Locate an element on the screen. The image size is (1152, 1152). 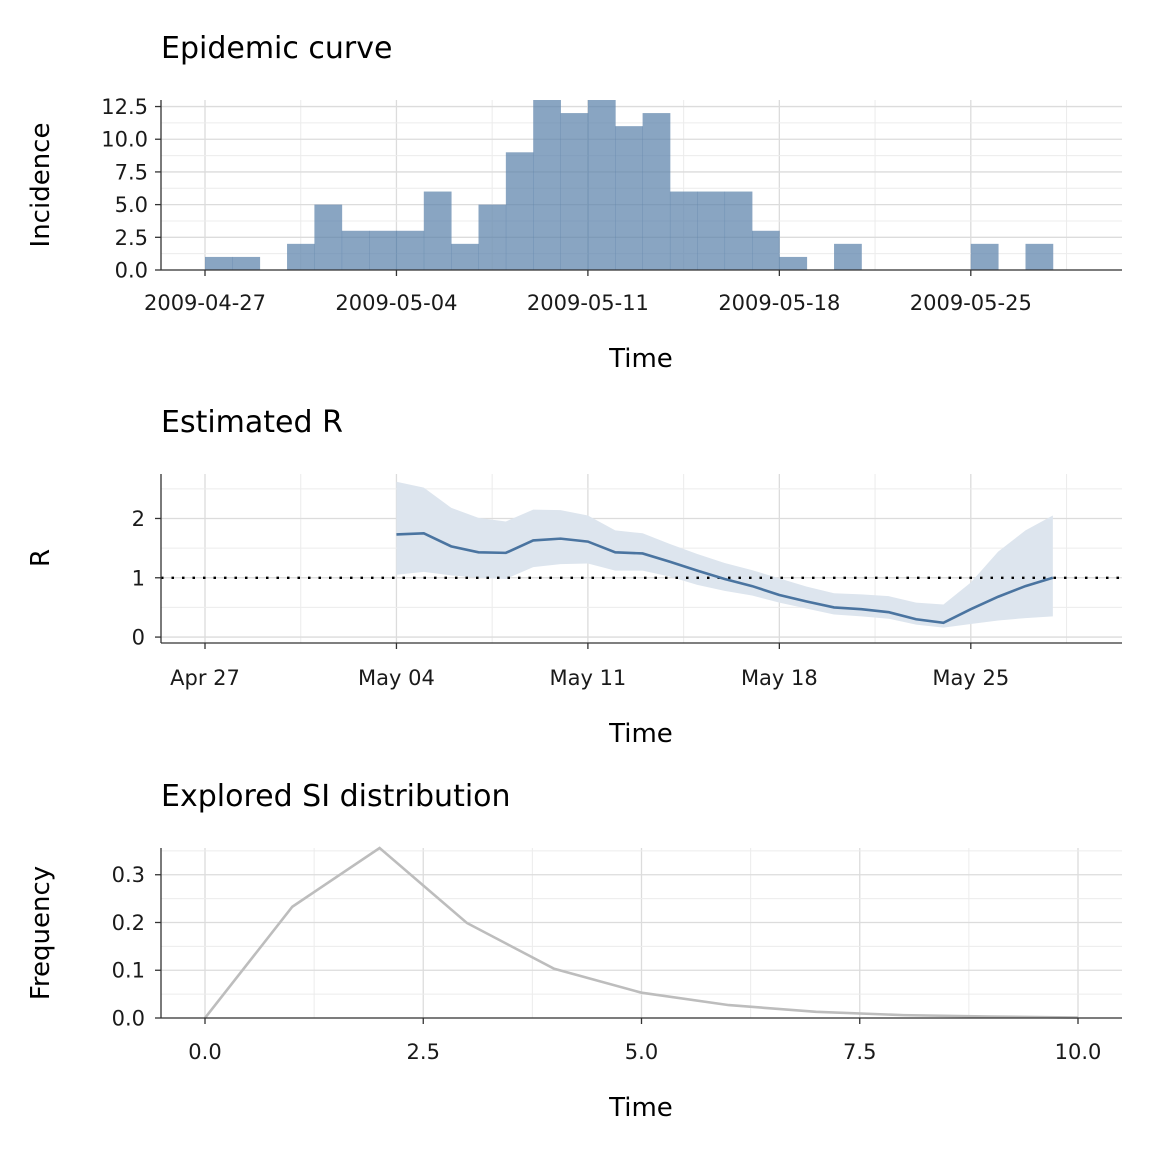
y-tick-label: 0.2 is located at coordinates (128, 923).